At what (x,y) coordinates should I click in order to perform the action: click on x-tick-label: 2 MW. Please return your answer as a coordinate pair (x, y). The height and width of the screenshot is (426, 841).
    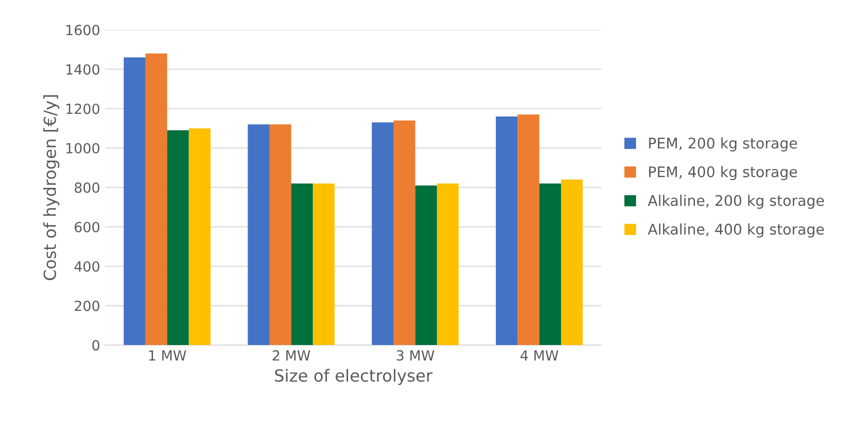
    Looking at the image, I should click on (291, 355).